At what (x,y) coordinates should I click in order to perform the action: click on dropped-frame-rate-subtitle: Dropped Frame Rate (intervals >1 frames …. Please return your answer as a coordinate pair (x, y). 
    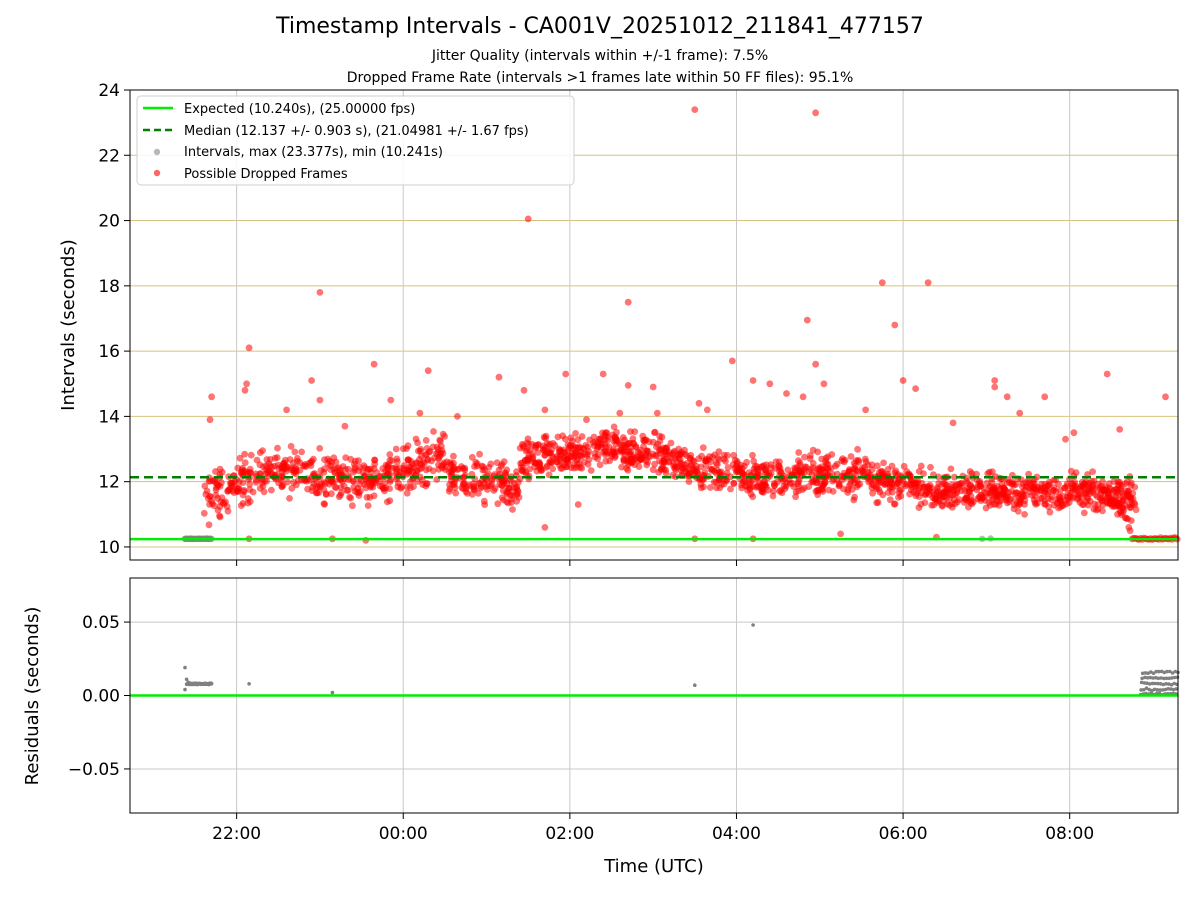
    Looking at the image, I should click on (600, 78).